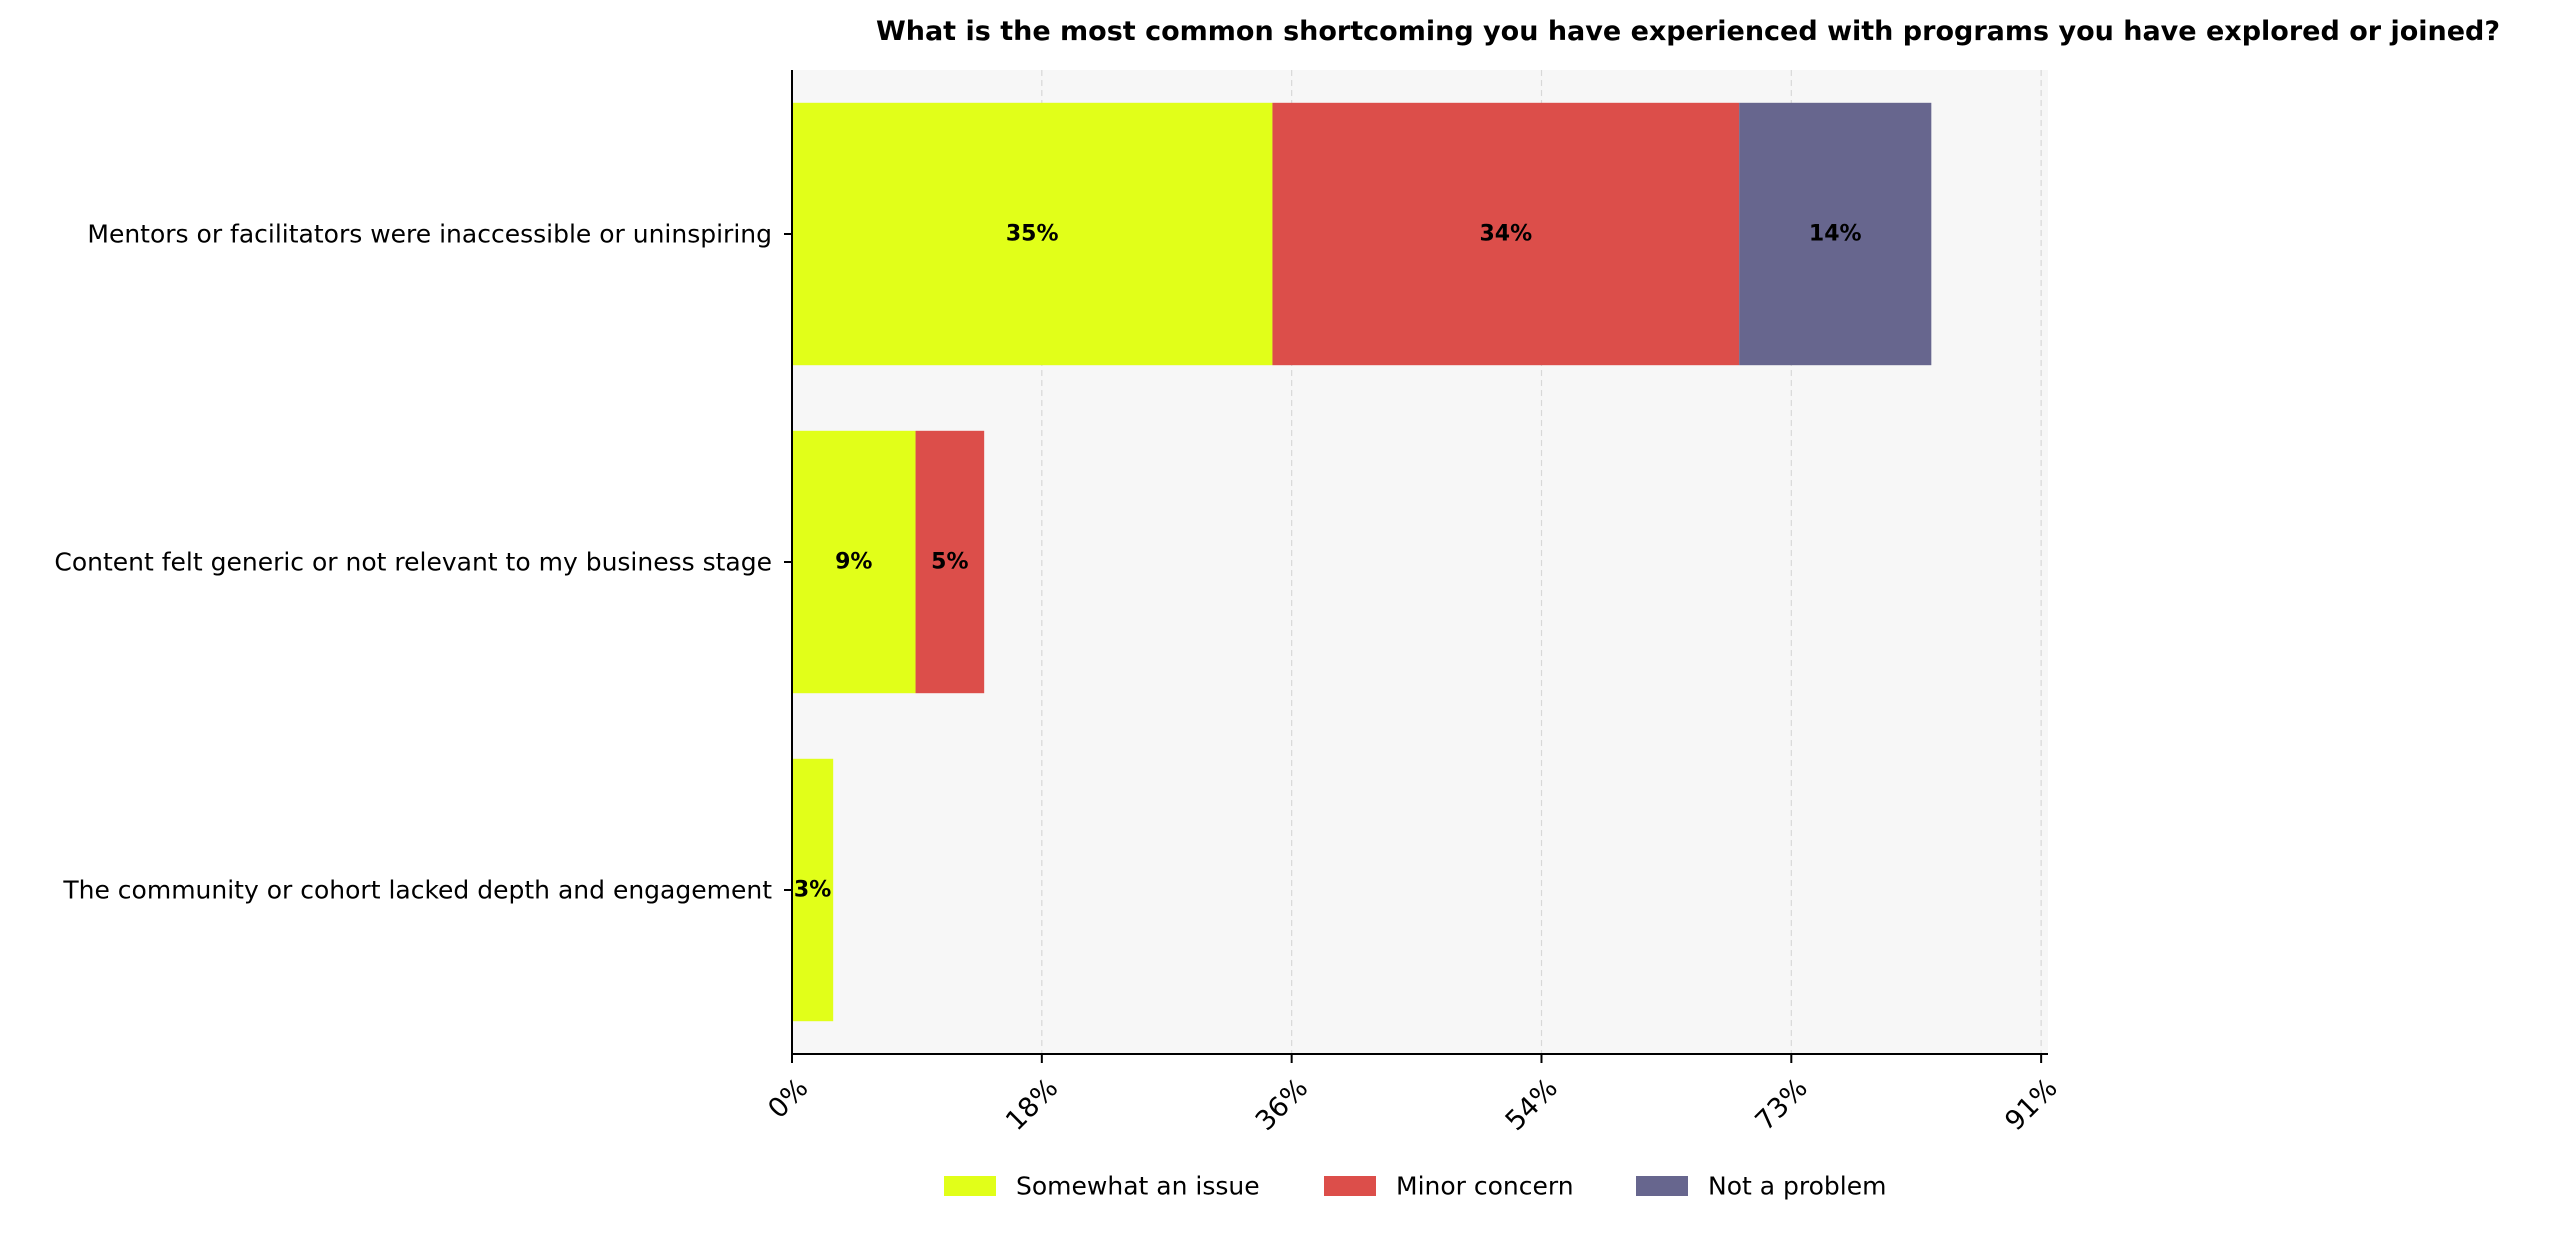 The image size is (2560, 1233). Describe the element at coordinates (1350, 1186) in the screenshot. I see `legend-swatch-minor-concern` at that location.